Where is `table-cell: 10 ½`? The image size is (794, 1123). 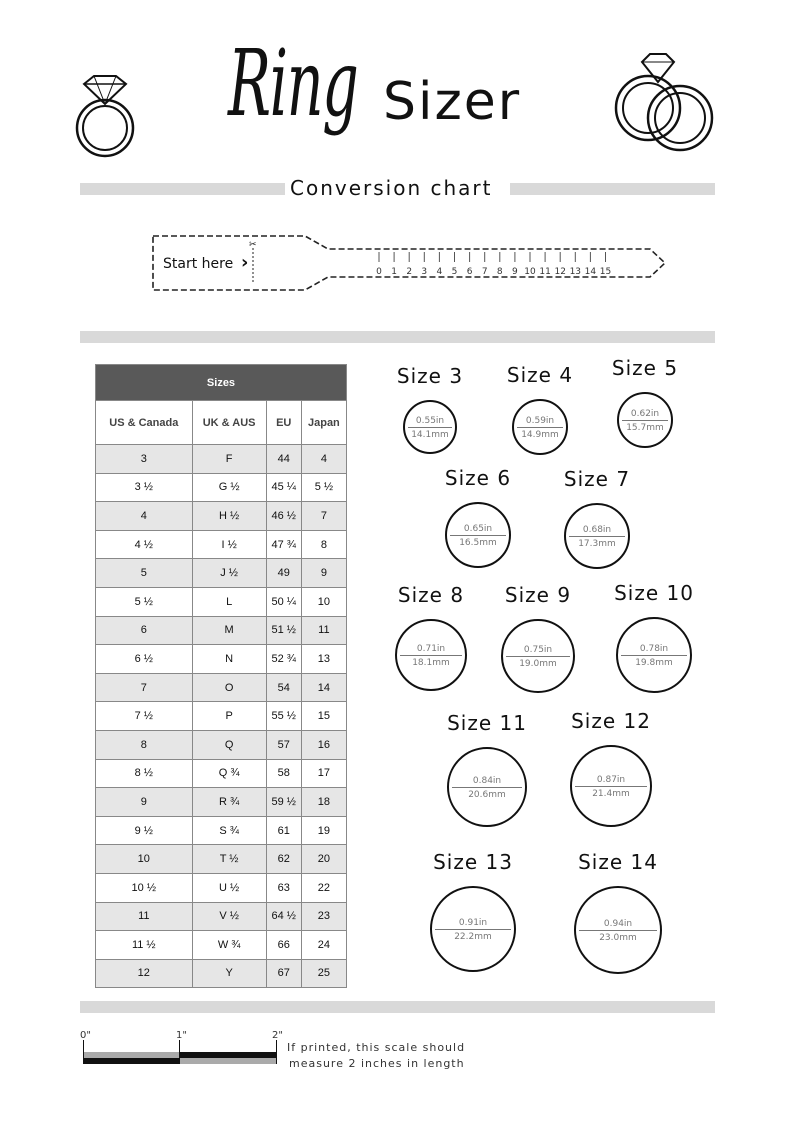 table-cell: 10 ½ is located at coordinates (144, 887).